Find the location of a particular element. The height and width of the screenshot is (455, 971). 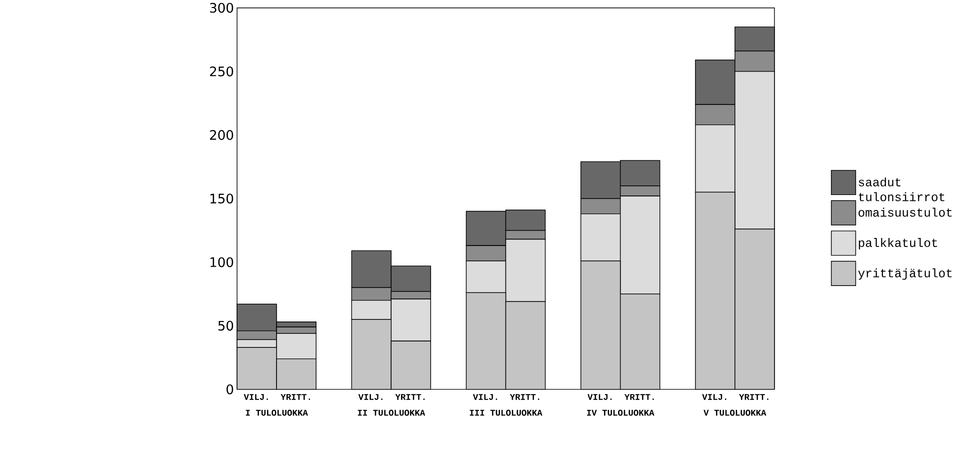

text: IV TULOLUOKKA is located at coordinates (620, 413).